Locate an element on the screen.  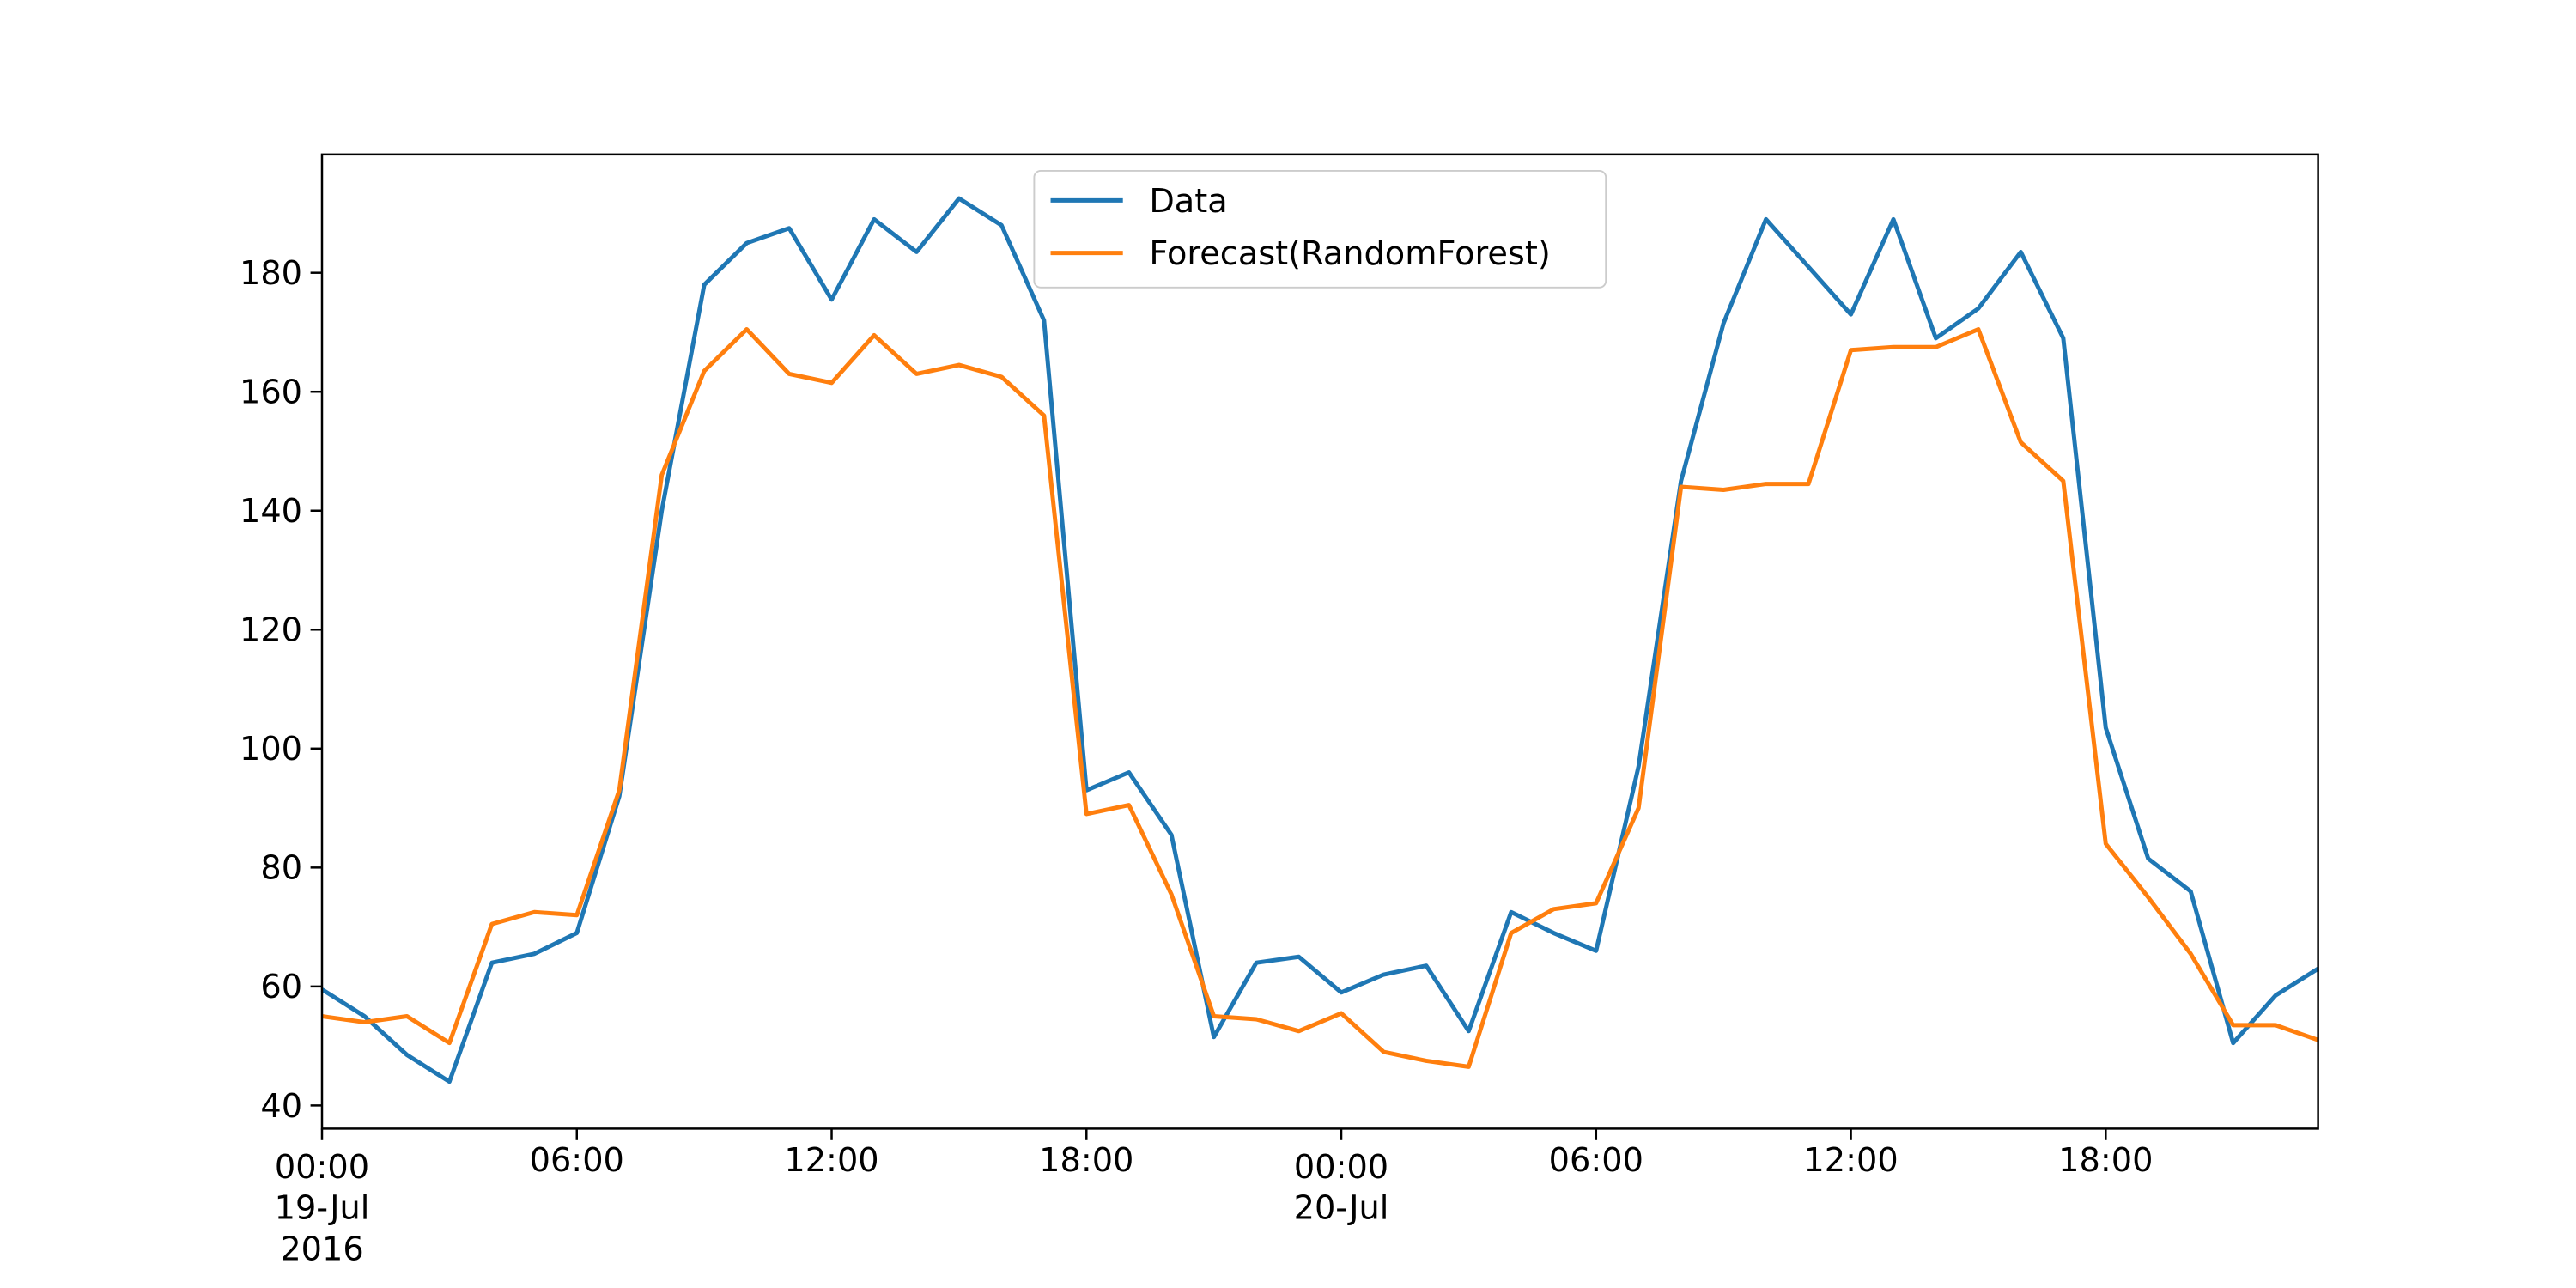
y-tick-label: 140 is located at coordinates (271, 512).